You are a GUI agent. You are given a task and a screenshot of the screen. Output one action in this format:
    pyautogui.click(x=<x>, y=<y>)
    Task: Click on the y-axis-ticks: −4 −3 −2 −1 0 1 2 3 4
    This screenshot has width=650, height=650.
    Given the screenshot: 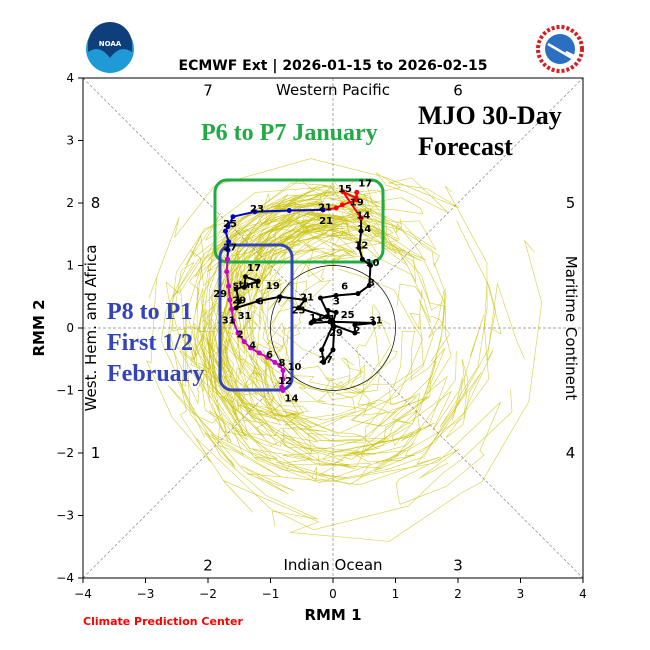 What is the action you would take?
    pyautogui.click(x=69, y=328)
    